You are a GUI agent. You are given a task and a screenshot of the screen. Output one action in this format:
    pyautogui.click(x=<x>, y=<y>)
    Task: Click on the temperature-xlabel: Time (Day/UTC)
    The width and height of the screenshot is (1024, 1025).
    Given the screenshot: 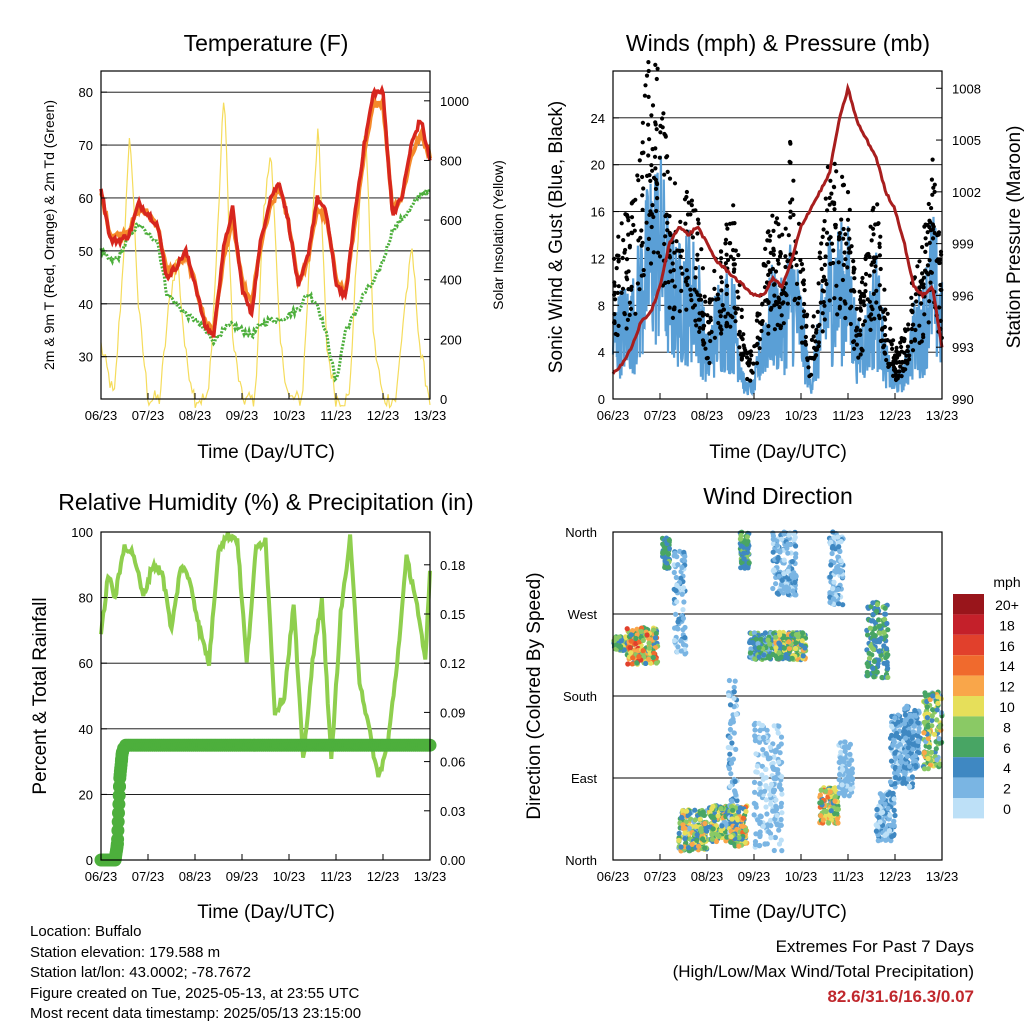 What is the action you would take?
    pyautogui.click(x=266, y=452)
    